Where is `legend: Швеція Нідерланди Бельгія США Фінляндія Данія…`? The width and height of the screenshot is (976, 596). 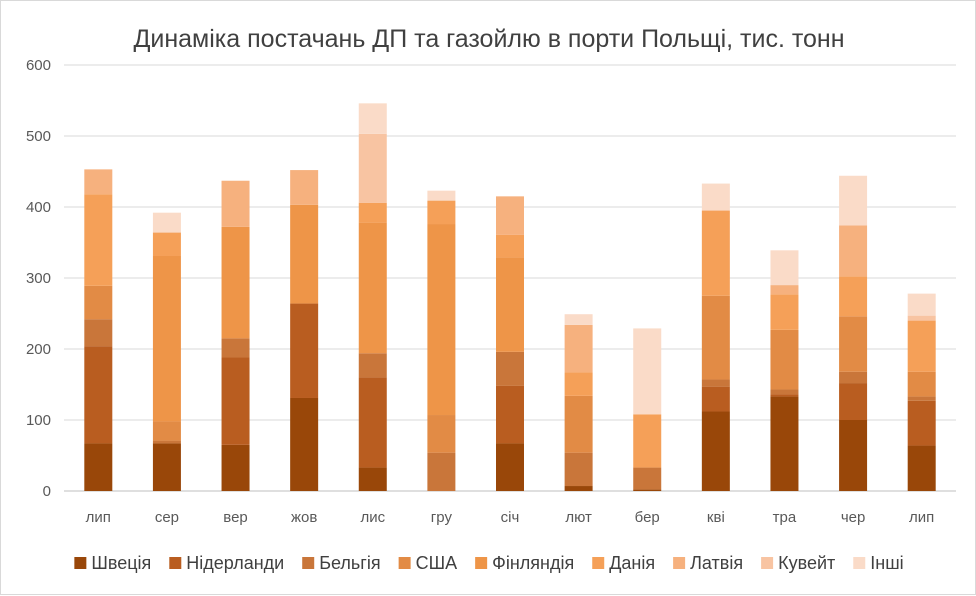
legend: Швеція Нідерланди Бельгія США Фінляндія Данія… is located at coordinates (489, 563).